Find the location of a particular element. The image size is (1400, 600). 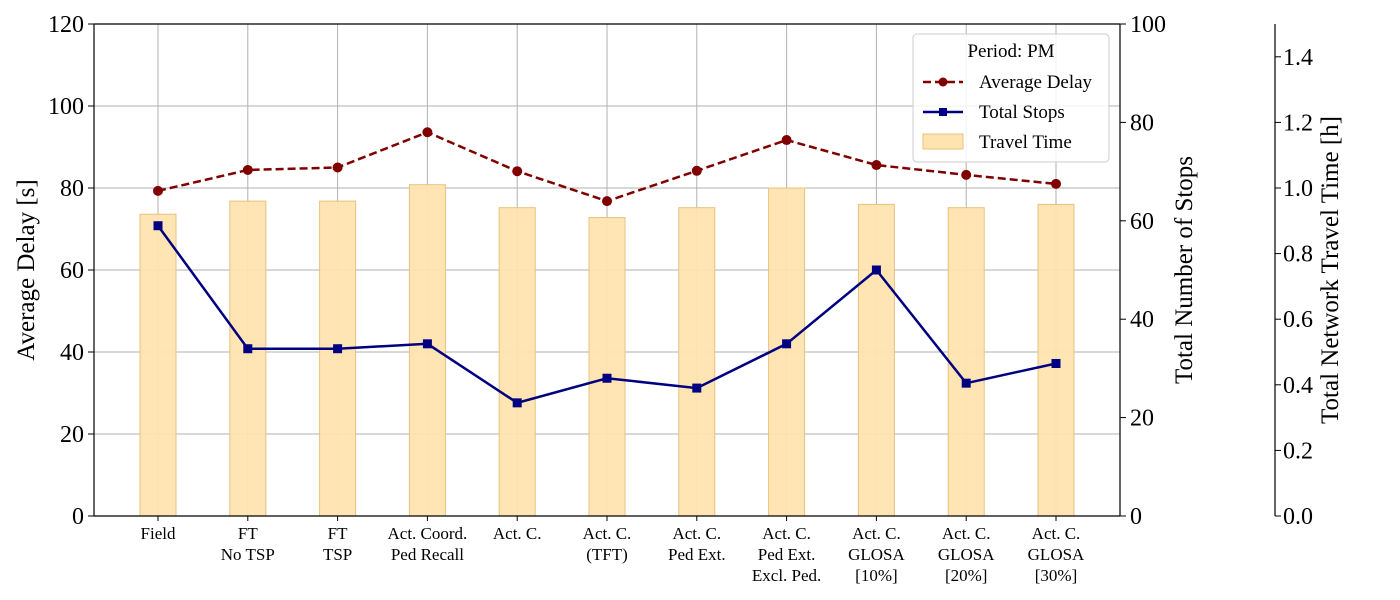

legend-title: Period: PM is located at coordinates (1010, 51).